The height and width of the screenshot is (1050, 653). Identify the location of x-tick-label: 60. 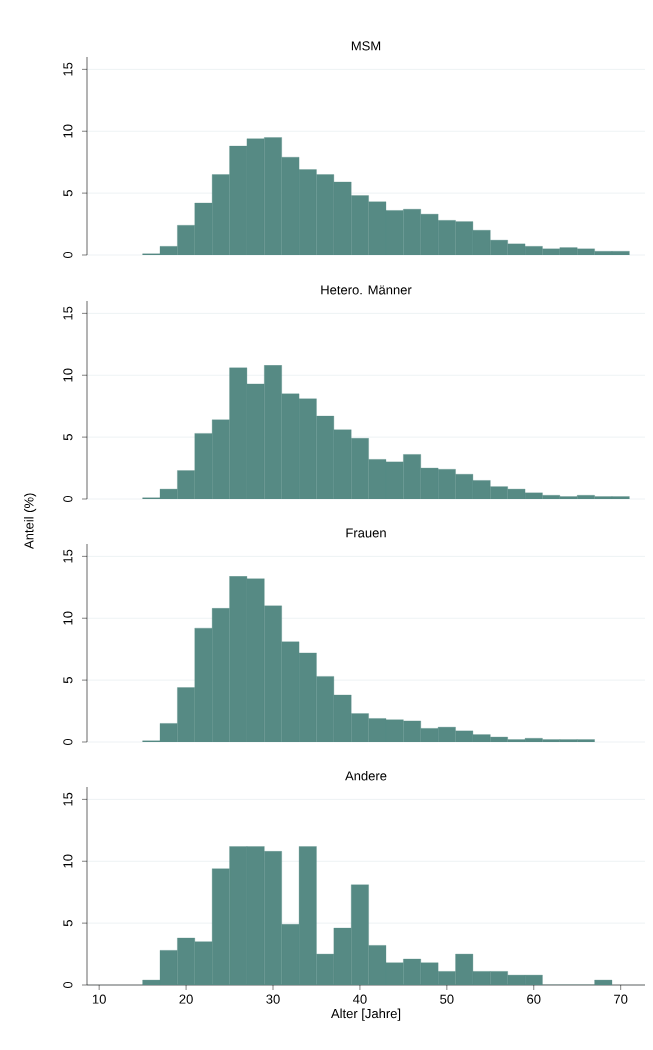
(534, 999).